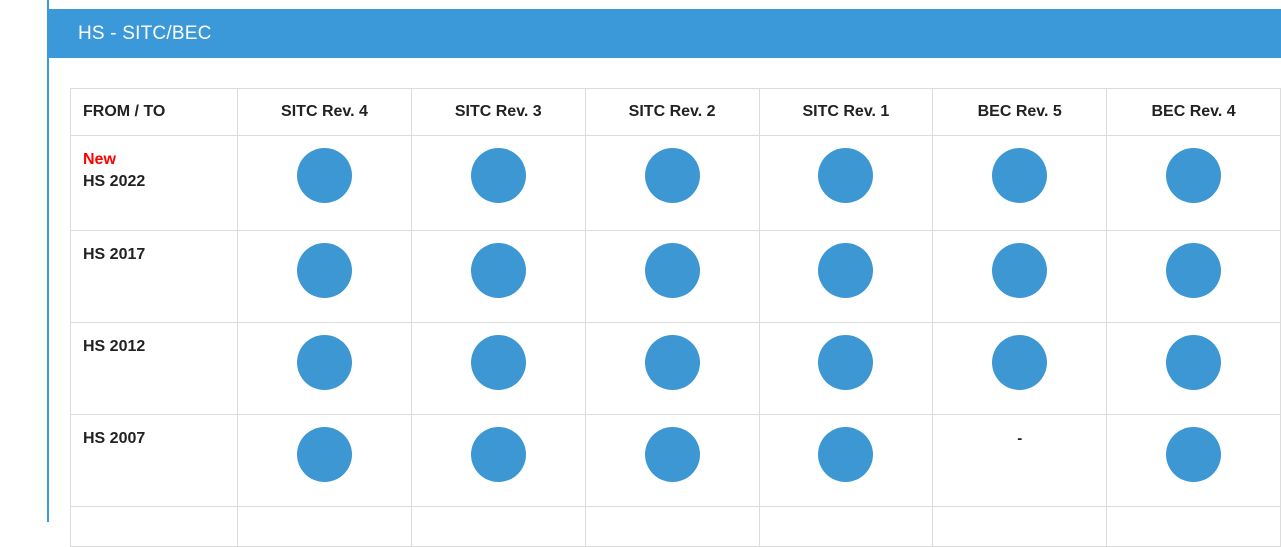  What do you see at coordinates (114, 254) in the screenshot?
I see `row-label: HS 2017` at bounding box center [114, 254].